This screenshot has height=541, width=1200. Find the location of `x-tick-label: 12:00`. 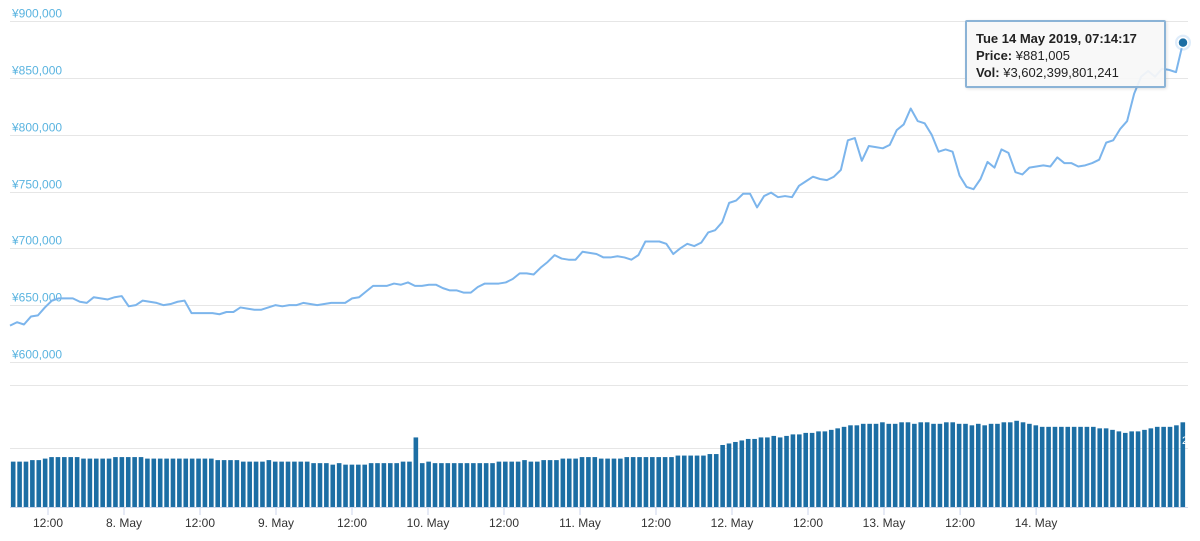

x-tick-label: 12:00 is located at coordinates (504, 523).